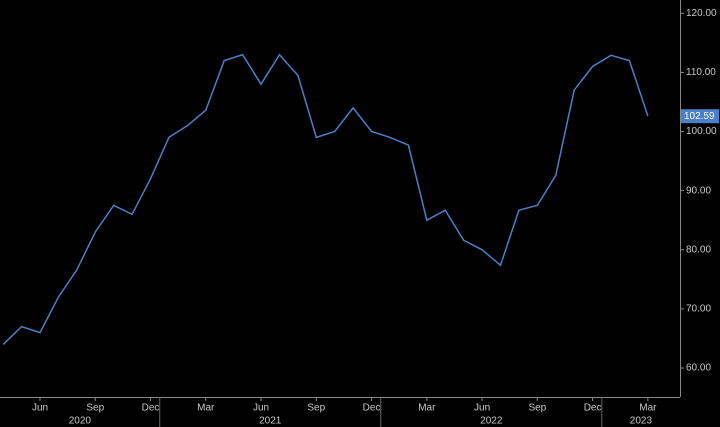 The image size is (720, 427). What do you see at coordinates (698, 368) in the screenshot?
I see `y-tick-label: 60.00` at bounding box center [698, 368].